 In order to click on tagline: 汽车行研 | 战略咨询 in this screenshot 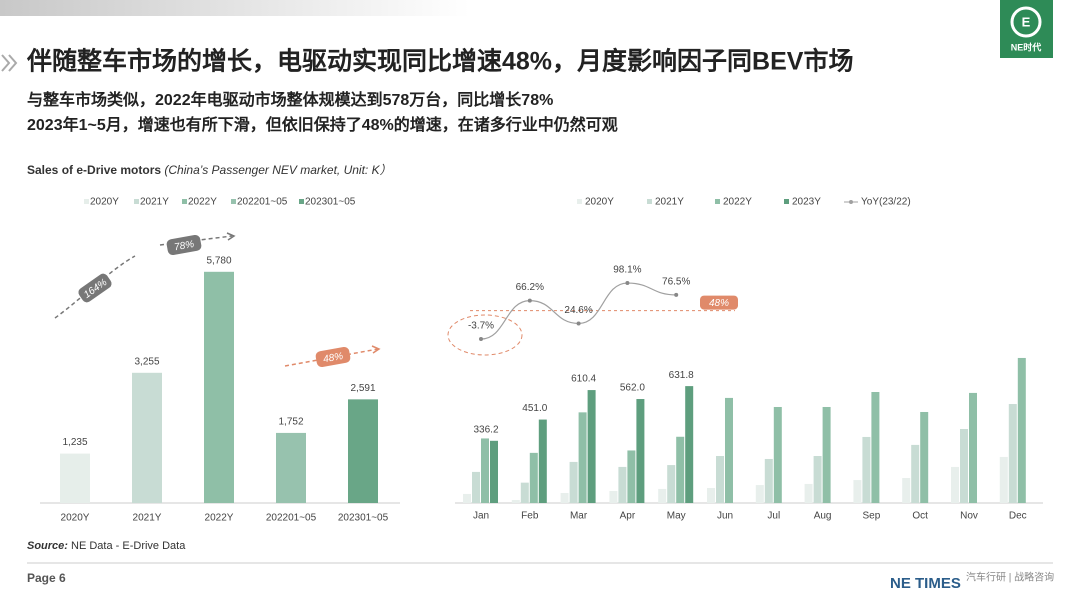, I will do `click(1010, 577)`.